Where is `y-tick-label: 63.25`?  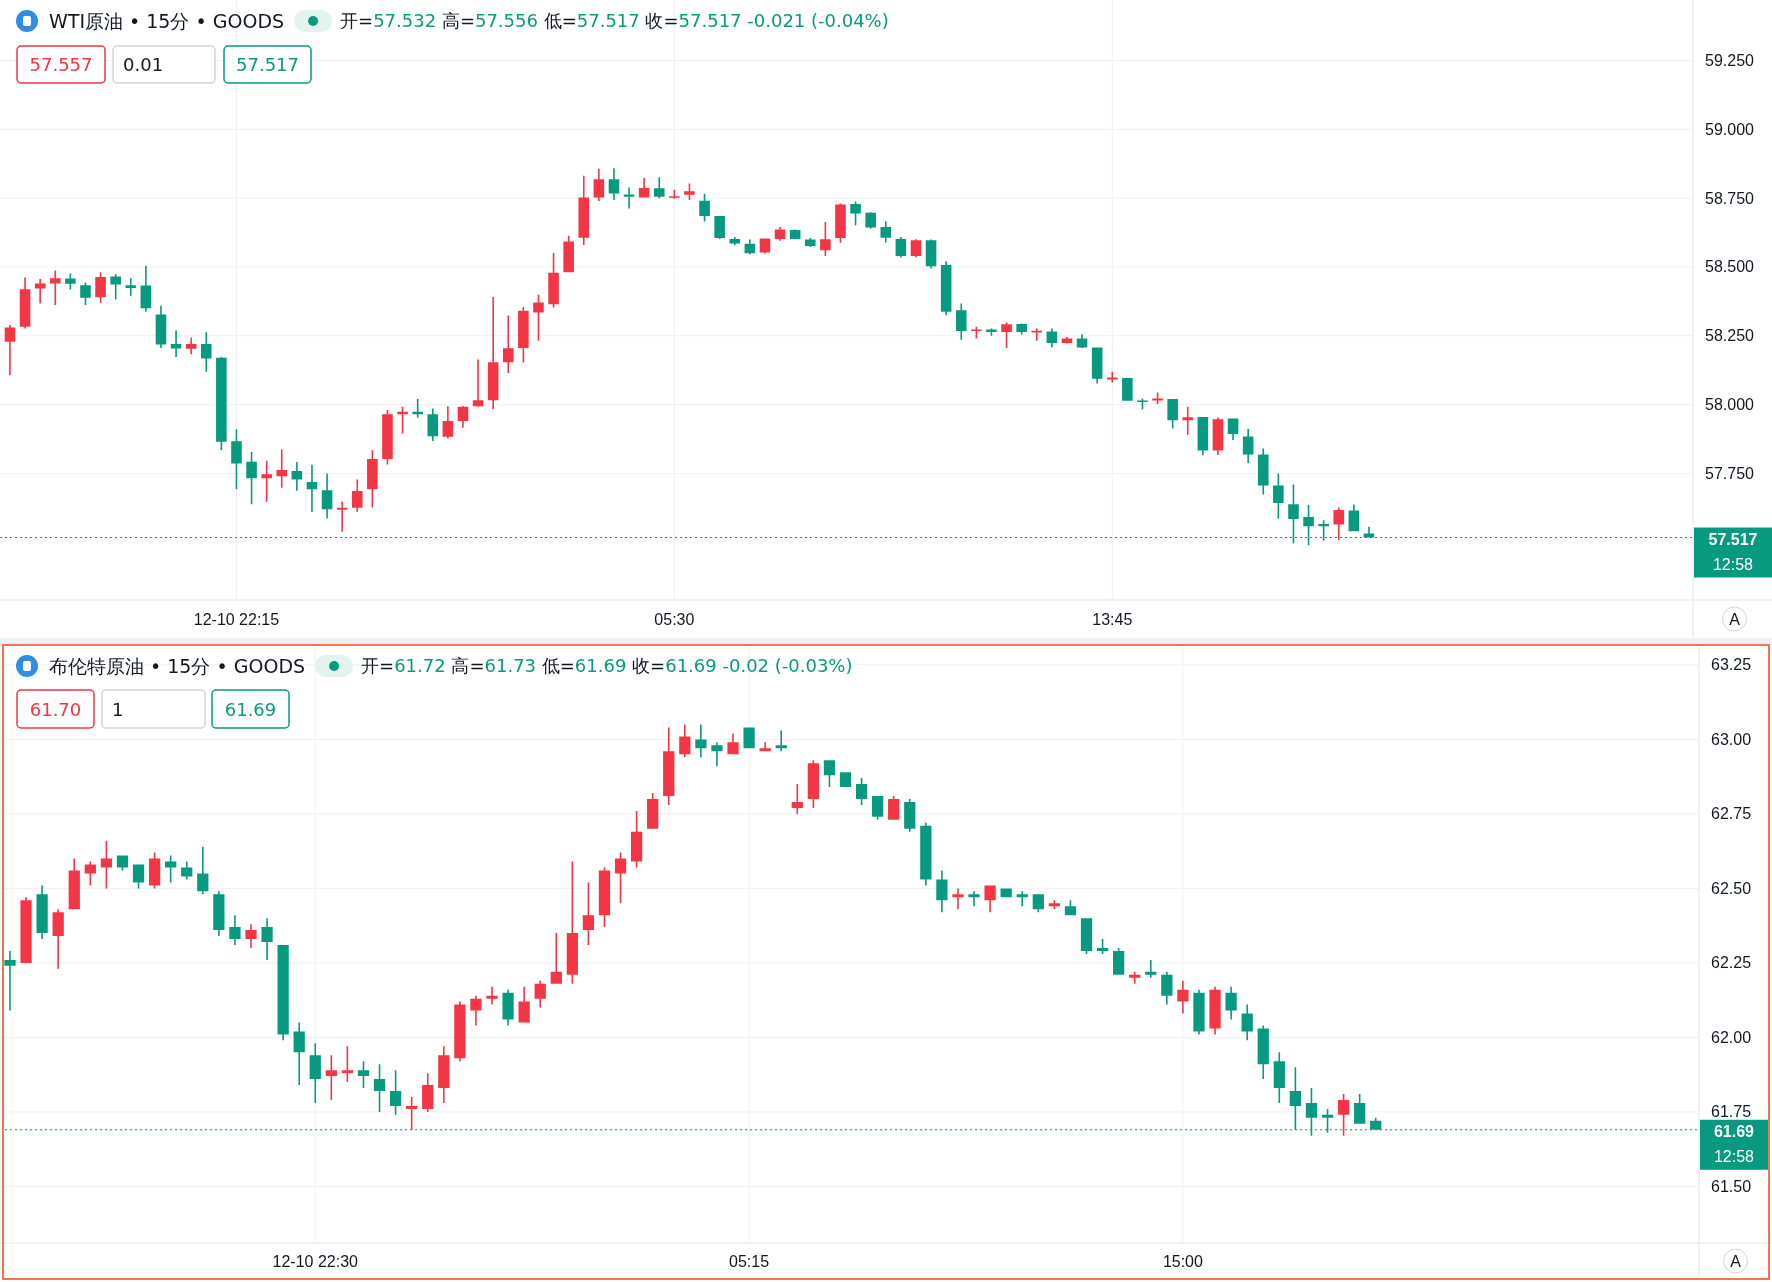
y-tick-label: 63.25 is located at coordinates (1731, 665).